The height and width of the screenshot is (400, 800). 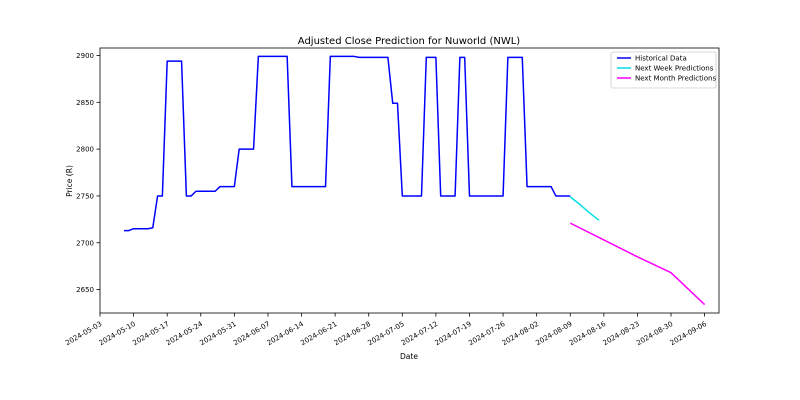 What do you see at coordinates (584, 208) in the screenshot?
I see `series-line-next-week-predictions` at bounding box center [584, 208].